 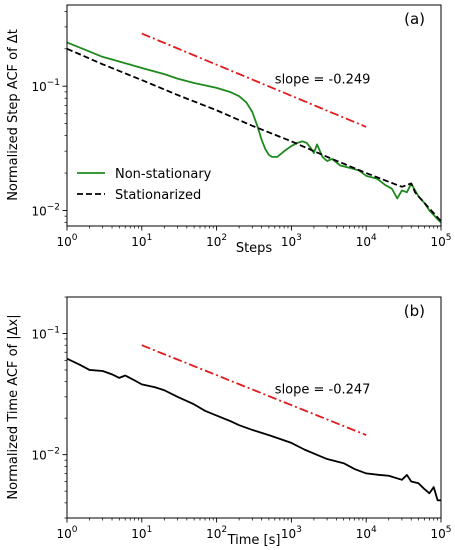 I want to click on panel-a-x-tick-label: 10⁴, so click(x=366, y=241).